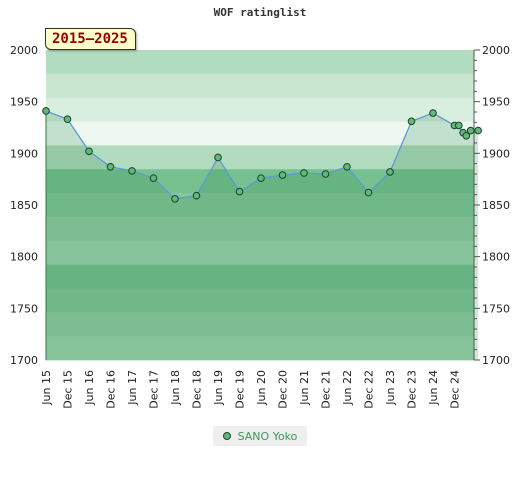  What do you see at coordinates (24, 257) in the screenshot?
I see `y-tick-label-left: 1800` at bounding box center [24, 257].